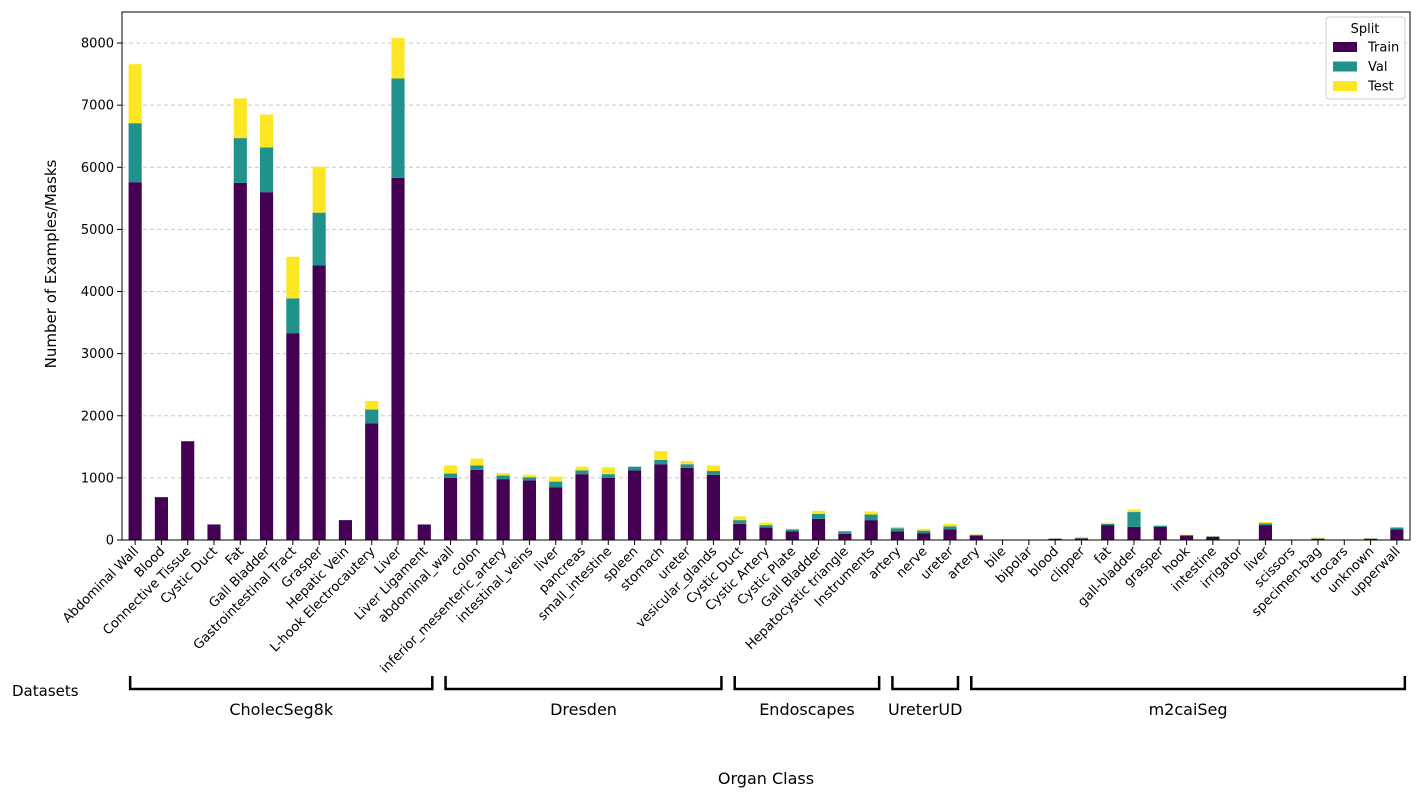  I want to click on legend-label-val: Val, so click(1377, 67).